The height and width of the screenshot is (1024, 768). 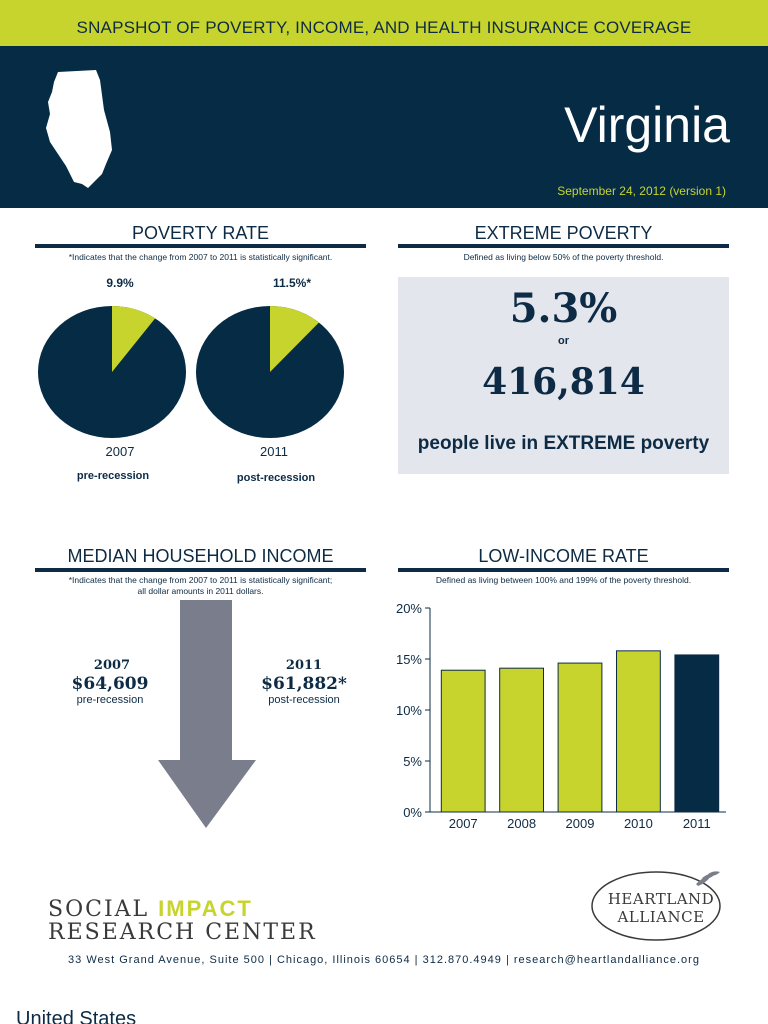 I want to click on low-income-bar-chart: 0% 5% 10% 15% 20% 2007 2008 2009 2010 2011, so click(x=561, y=716).